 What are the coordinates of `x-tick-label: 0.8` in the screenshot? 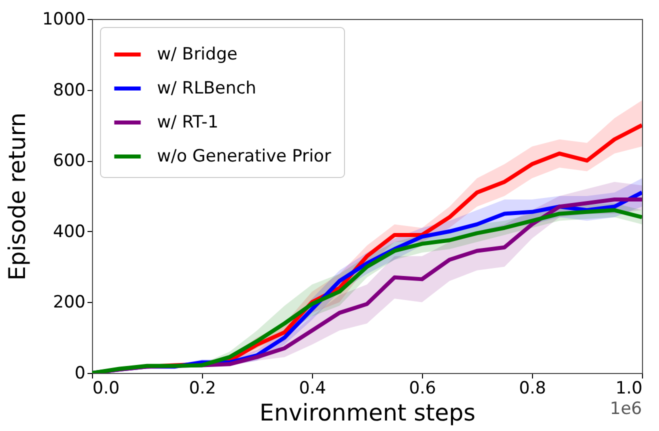 It's located at (532, 388).